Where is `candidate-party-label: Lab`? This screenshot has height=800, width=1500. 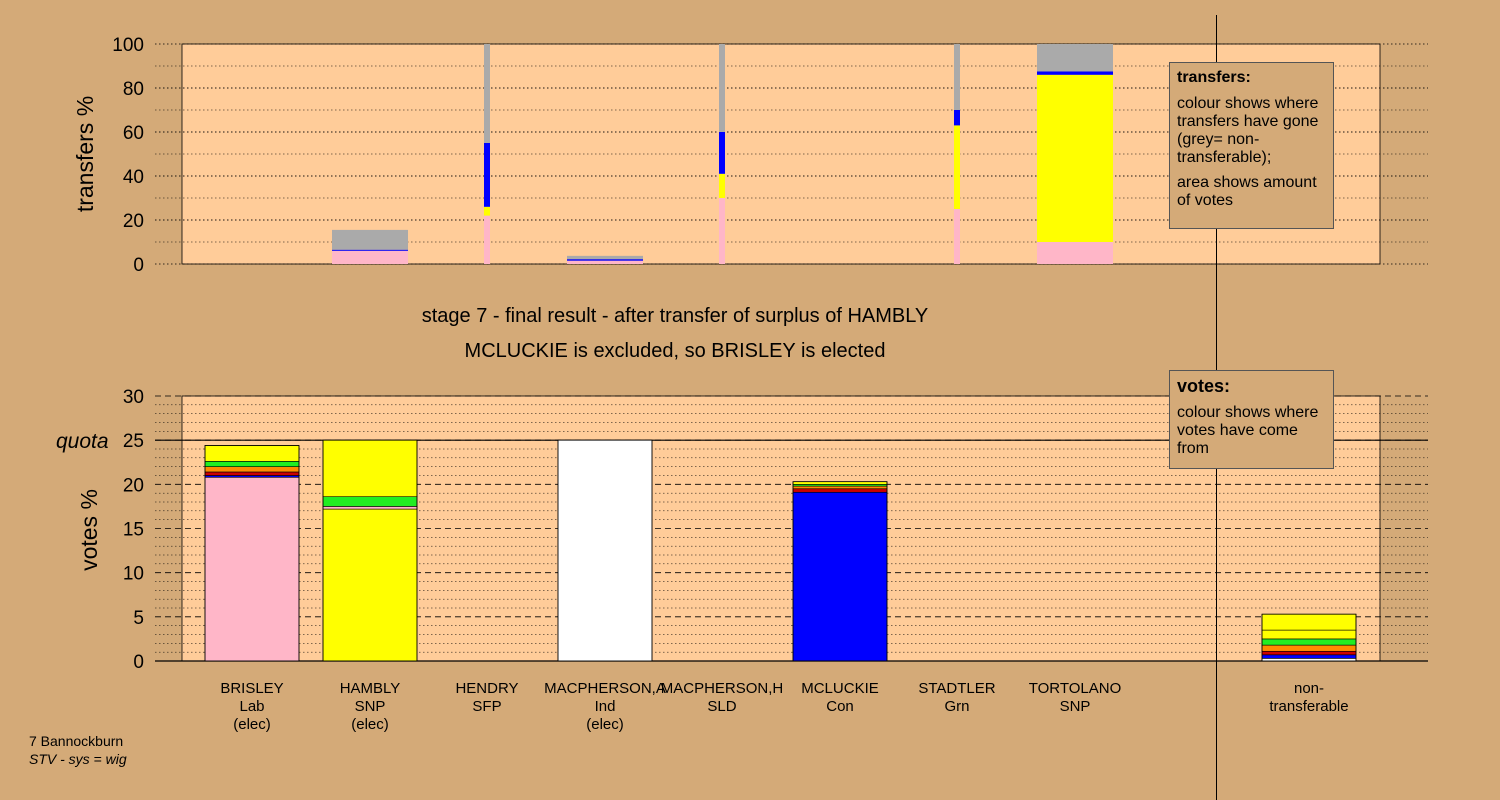 candidate-party-label: Lab is located at coordinates (251, 706).